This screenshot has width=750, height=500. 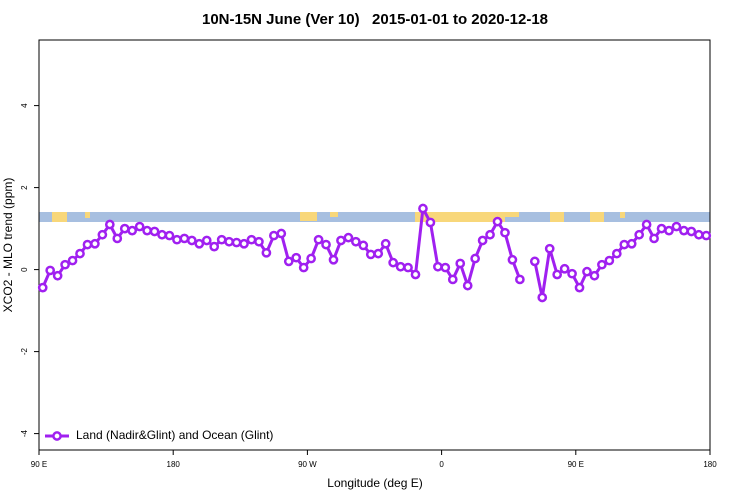 I want to click on x-axis-label: Longitude (deg E), so click(x=374, y=483).